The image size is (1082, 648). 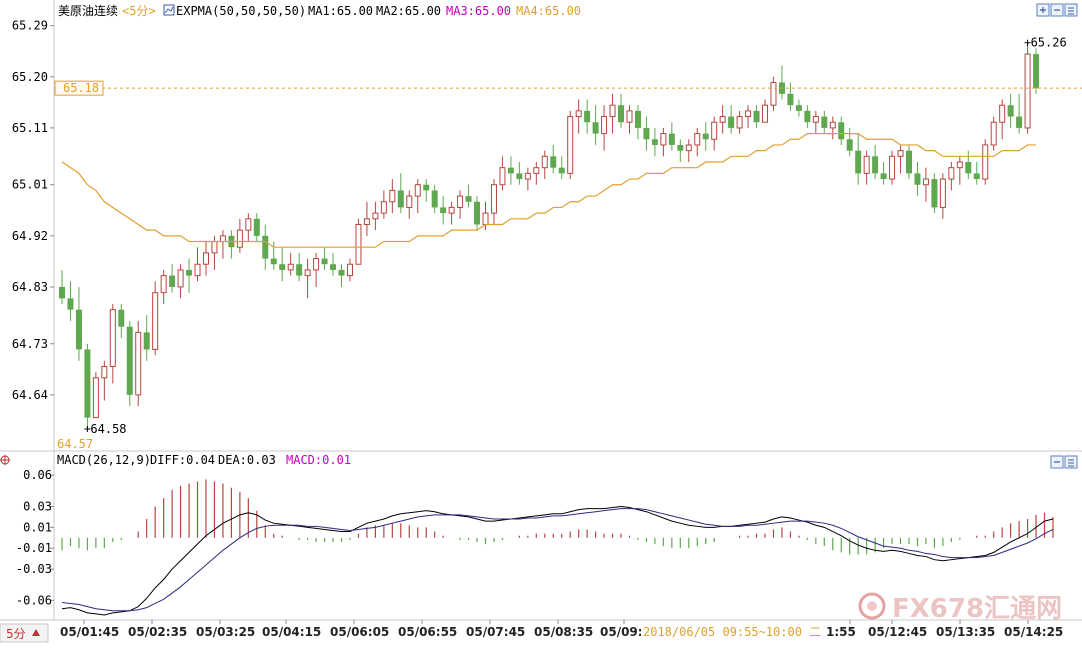 I want to click on macd-target-icon, so click(x=5, y=460).